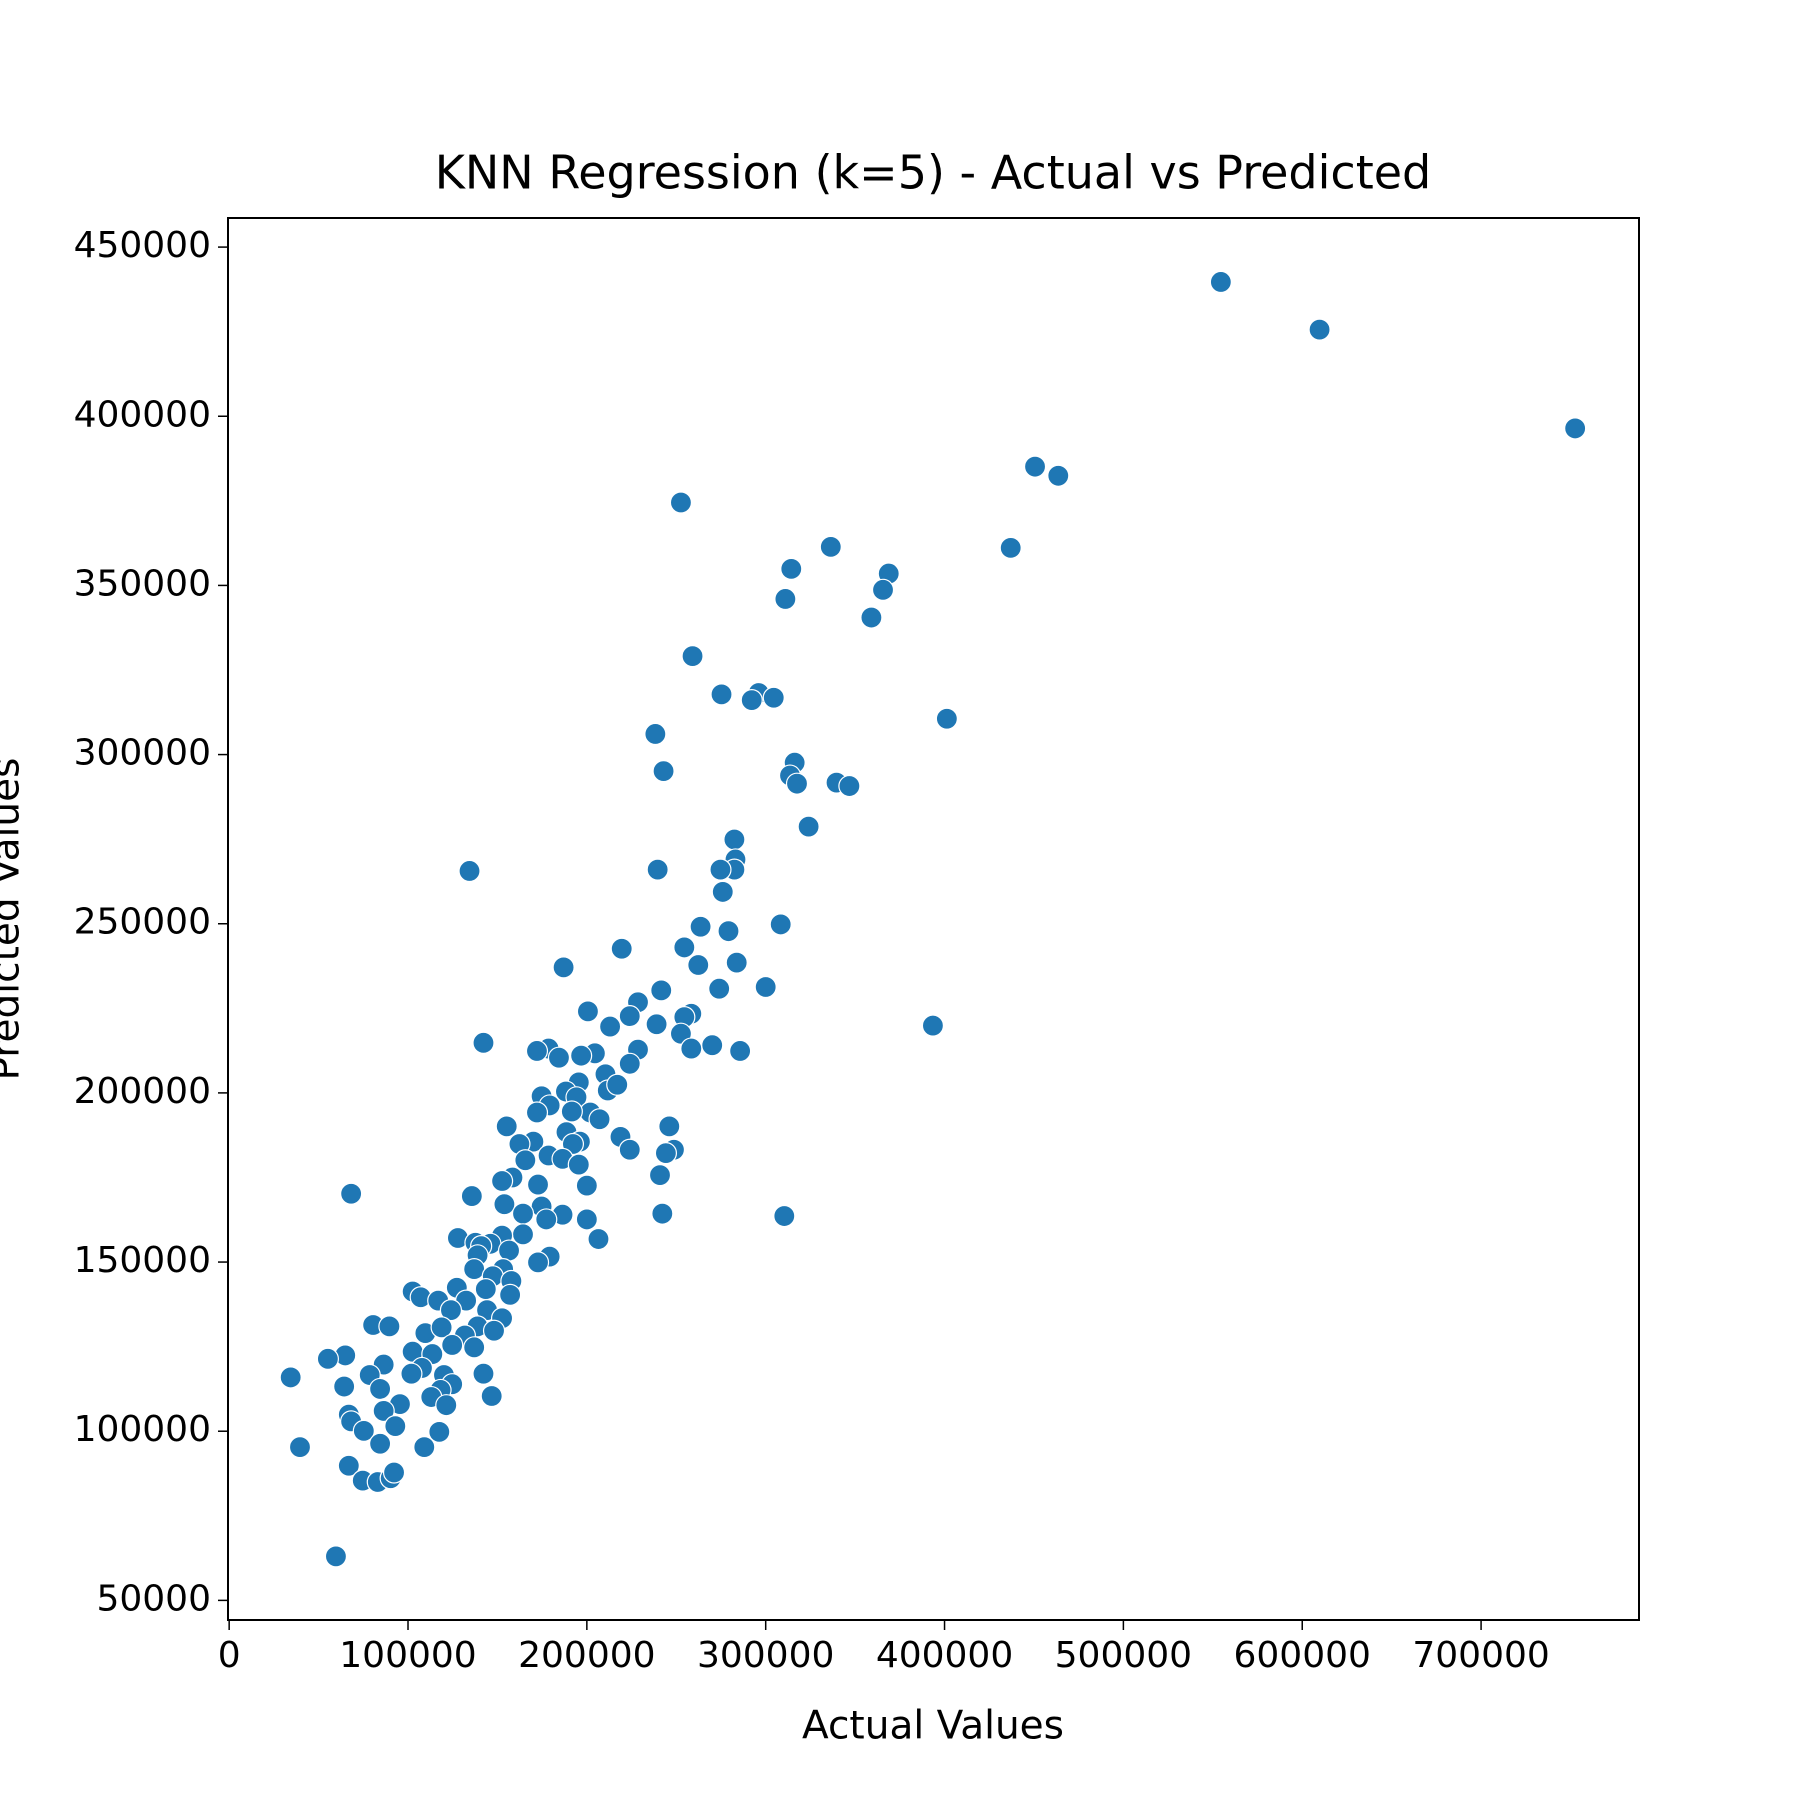 The height and width of the screenshot is (1800, 1800). Describe the element at coordinates (1302, 1655) in the screenshot. I see `x-tick-label: 600000` at that location.